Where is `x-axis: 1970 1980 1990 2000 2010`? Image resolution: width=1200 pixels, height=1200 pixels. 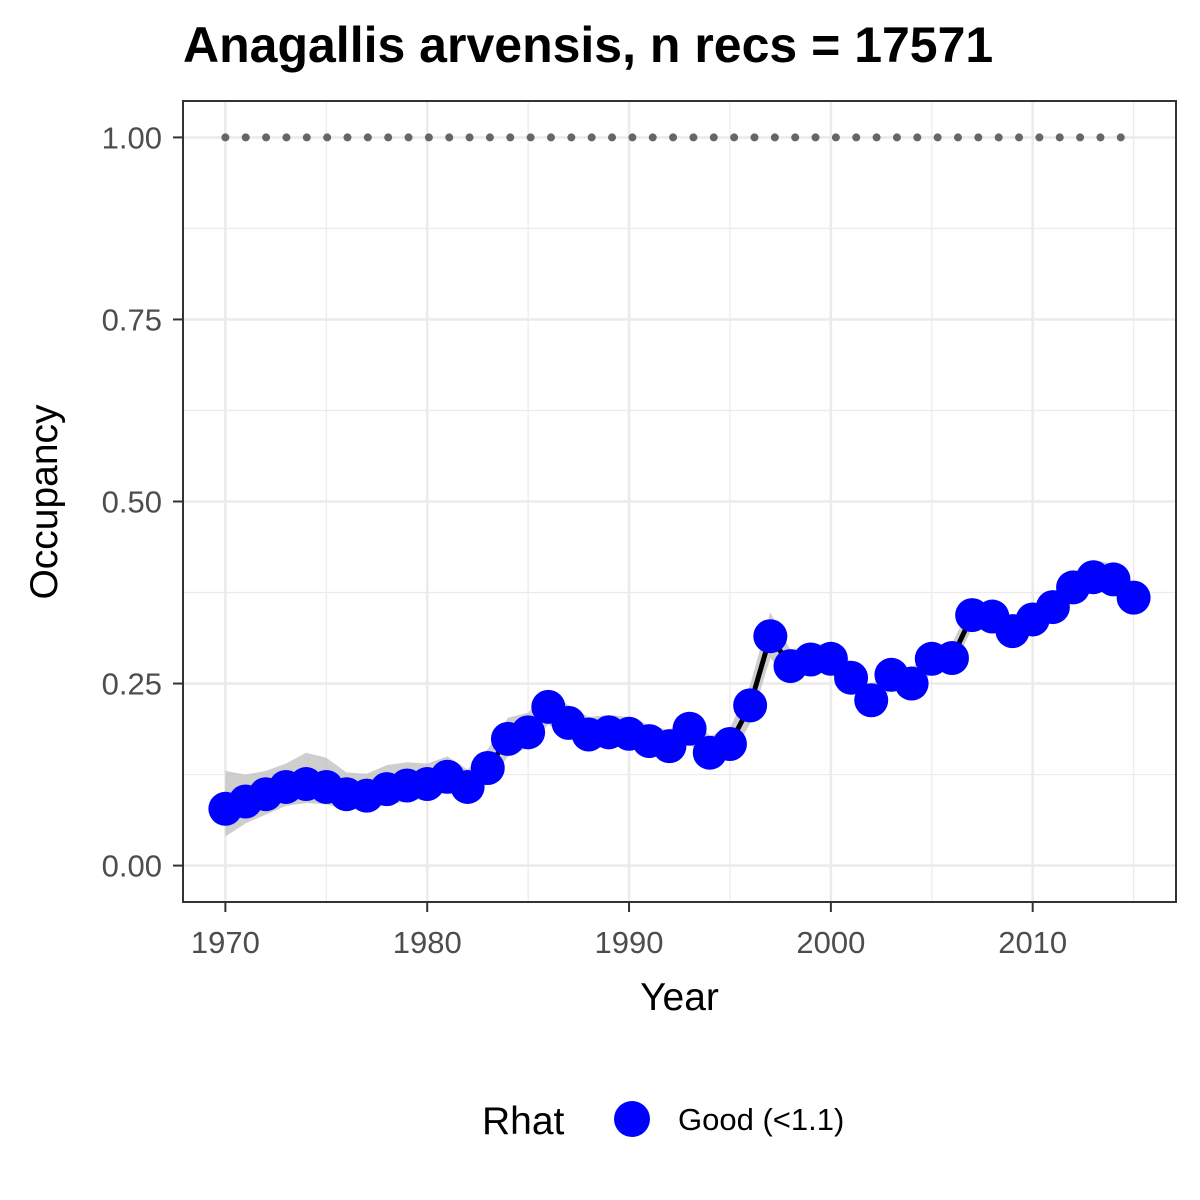
x-axis: 1970 1980 1990 2000 2010 is located at coordinates (629, 931).